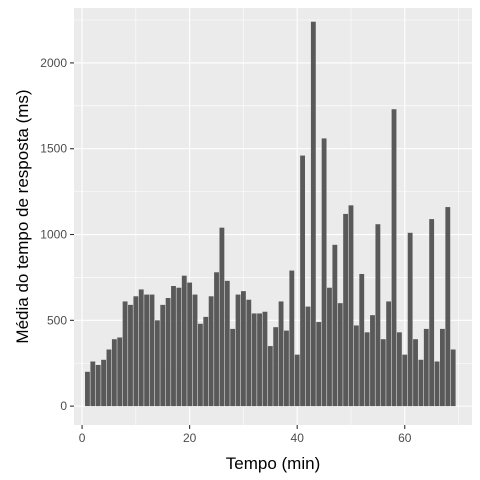 The height and width of the screenshot is (480, 480). I want to click on y-tick-label: 2000, so click(53, 63).